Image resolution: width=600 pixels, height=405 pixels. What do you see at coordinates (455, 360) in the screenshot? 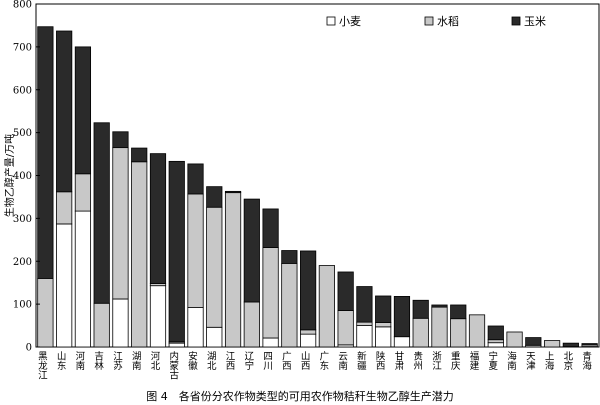
I see `x-tick-label: 重庆` at bounding box center [455, 360].